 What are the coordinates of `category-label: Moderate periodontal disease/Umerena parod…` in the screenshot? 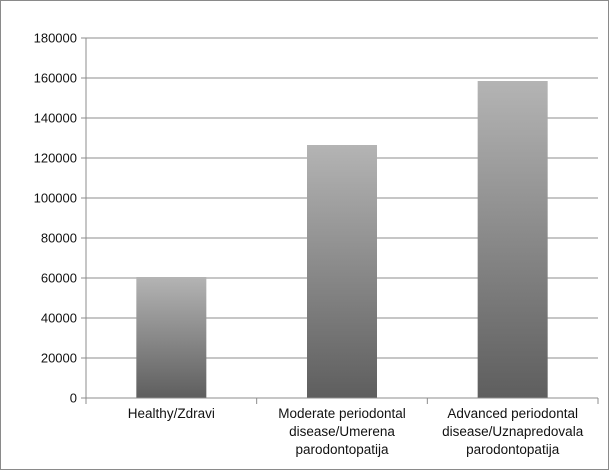 It's located at (342, 431).